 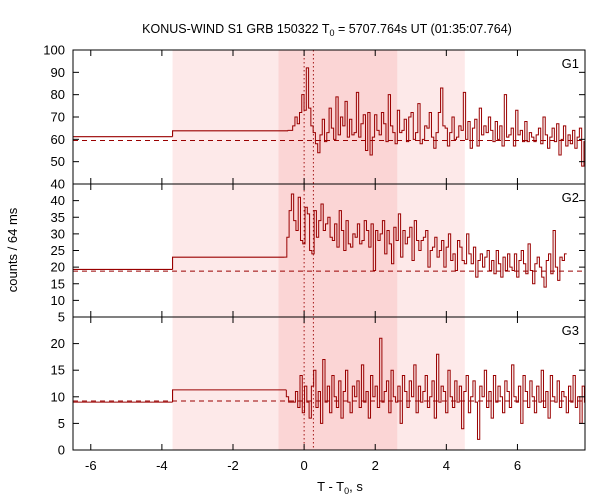 What do you see at coordinates (233, 465) in the screenshot?
I see `x-tick-label: -2` at bounding box center [233, 465].